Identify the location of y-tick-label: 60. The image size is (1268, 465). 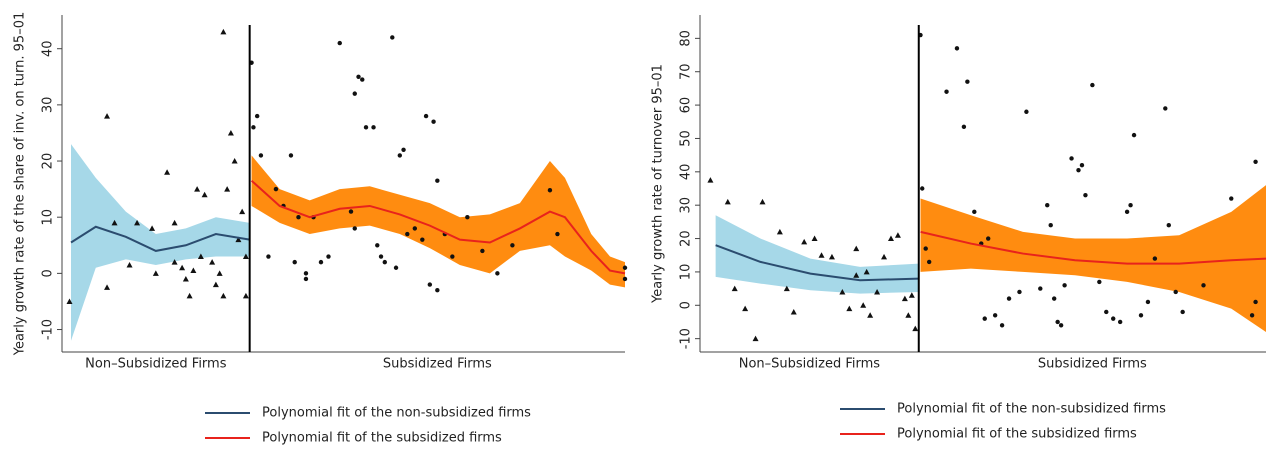
(686, 105).